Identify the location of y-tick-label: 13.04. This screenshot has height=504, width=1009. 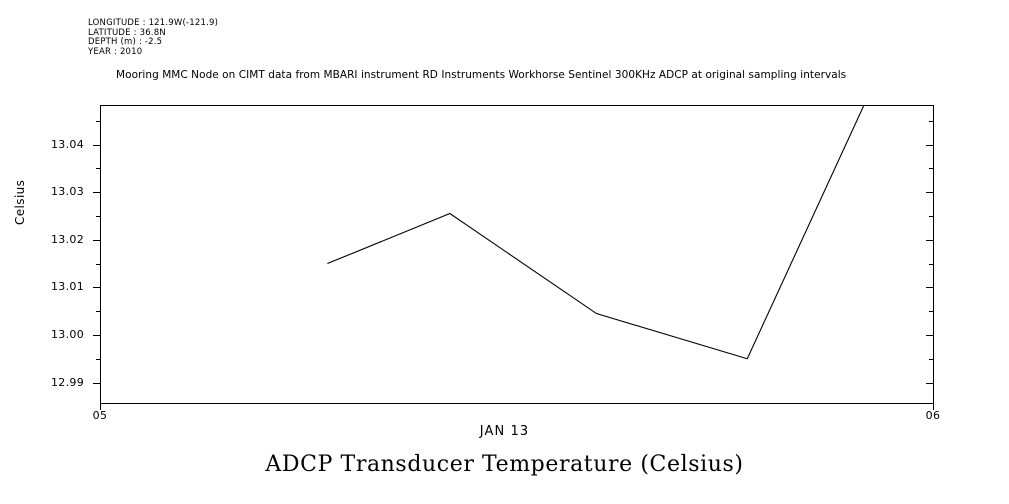
(67, 144).